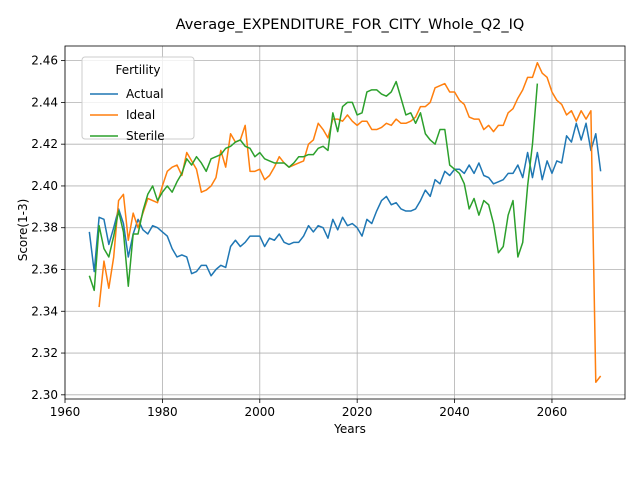 This screenshot has width=640, height=485. Describe the element at coordinates (44, 144) in the screenshot. I see `y-tick-label: 2.42` at that location.